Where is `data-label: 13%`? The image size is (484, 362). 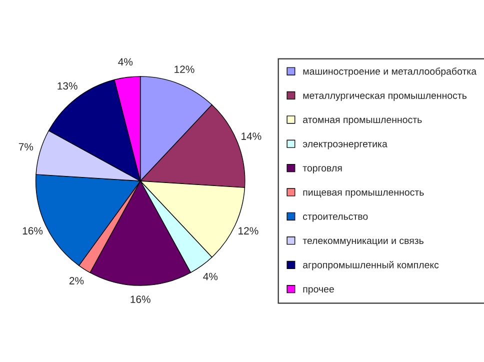
data-label: 13% is located at coordinates (68, 86).